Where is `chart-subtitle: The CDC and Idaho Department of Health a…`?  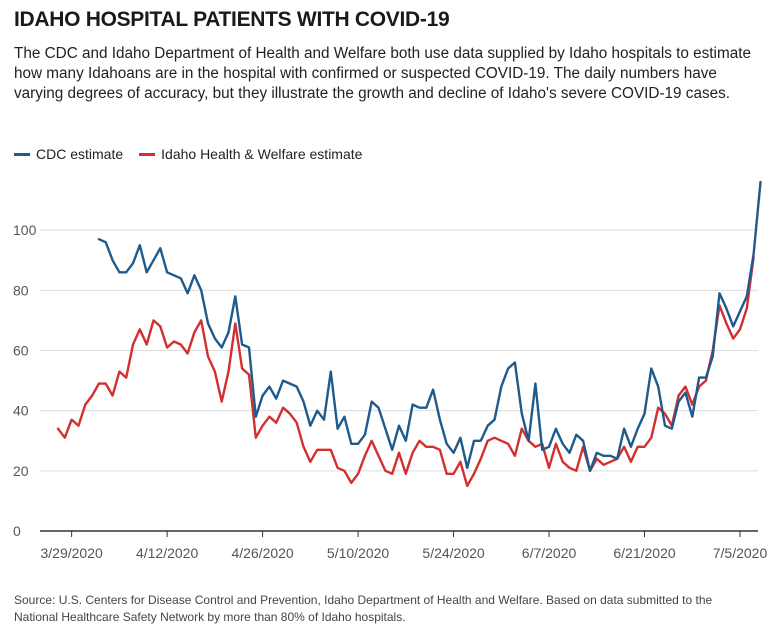
chart-subtitle: The CDC and Idaho Department of Health a… is located at coordinates (382, 73).